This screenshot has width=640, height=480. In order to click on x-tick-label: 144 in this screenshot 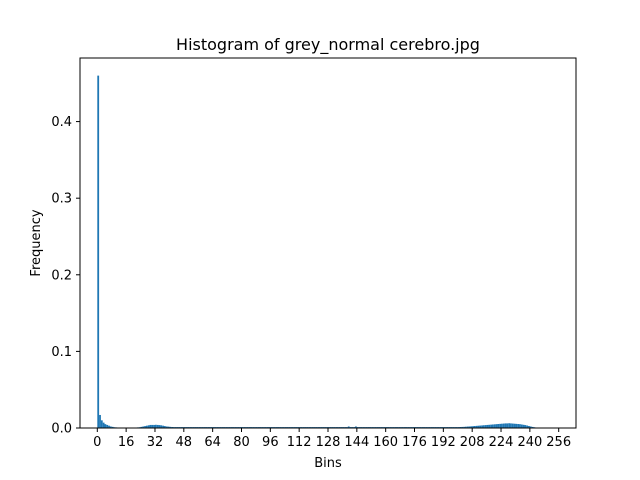, I will do `click(356, 442)`.